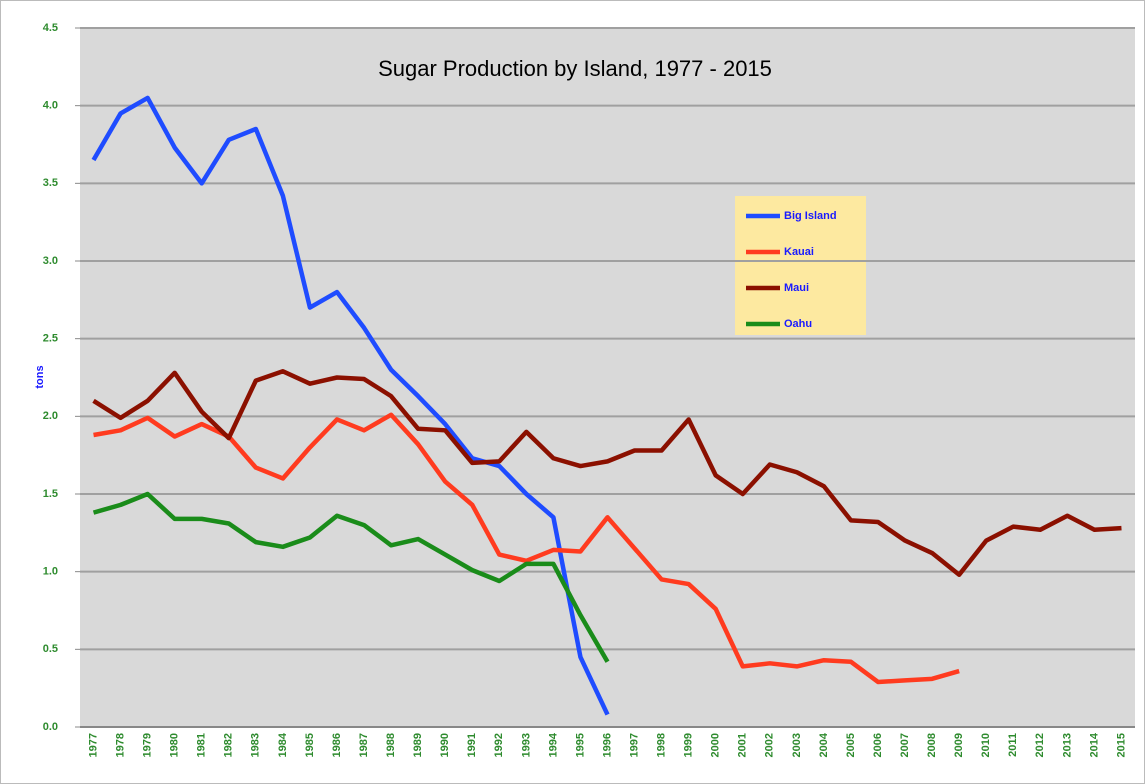 The width and height of the screenshot is (1145, 784). What do you see at coordinates (1013, 745) in the screenshot?
I see `x-tick-label: 2011` at bounding box center [1013, 745].